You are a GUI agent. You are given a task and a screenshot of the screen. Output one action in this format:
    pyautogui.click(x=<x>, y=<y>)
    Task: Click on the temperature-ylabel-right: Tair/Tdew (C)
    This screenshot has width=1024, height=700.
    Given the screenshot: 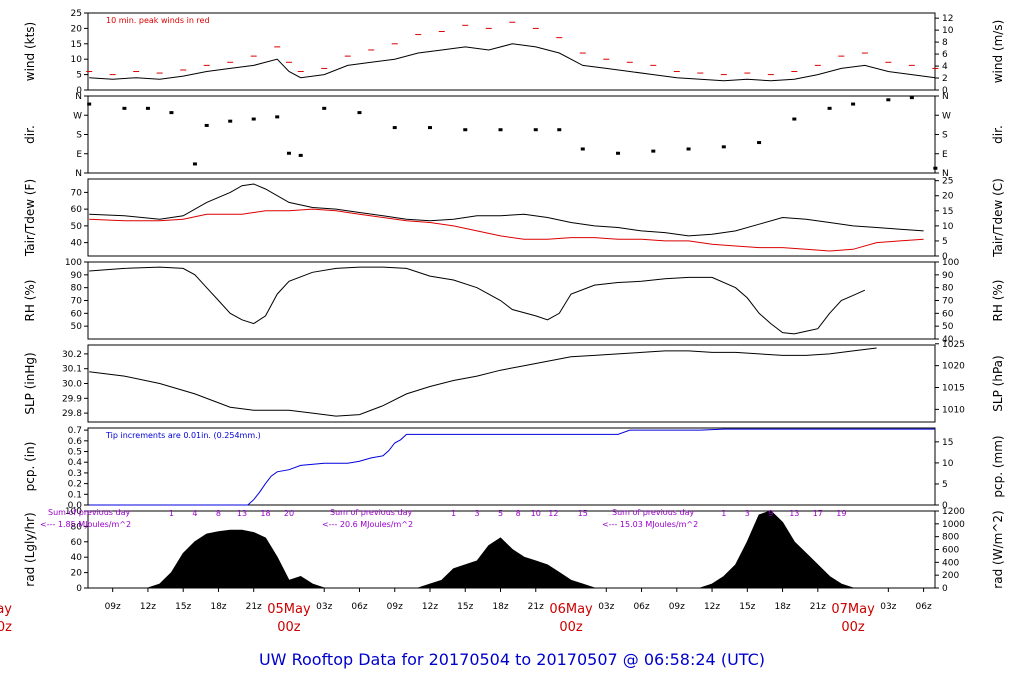 What is the action you would take?
    pyautogui.click(x=998, y=218)
    